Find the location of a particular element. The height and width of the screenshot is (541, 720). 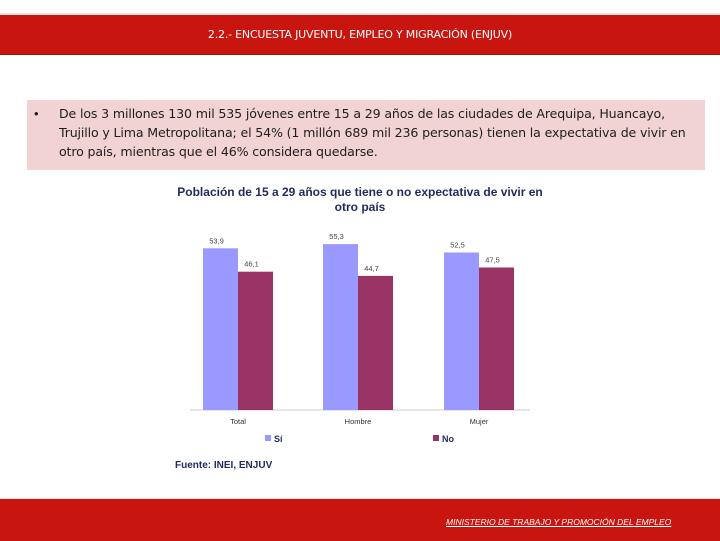

data-label: 46,1 is located at coordinates (251, 264).